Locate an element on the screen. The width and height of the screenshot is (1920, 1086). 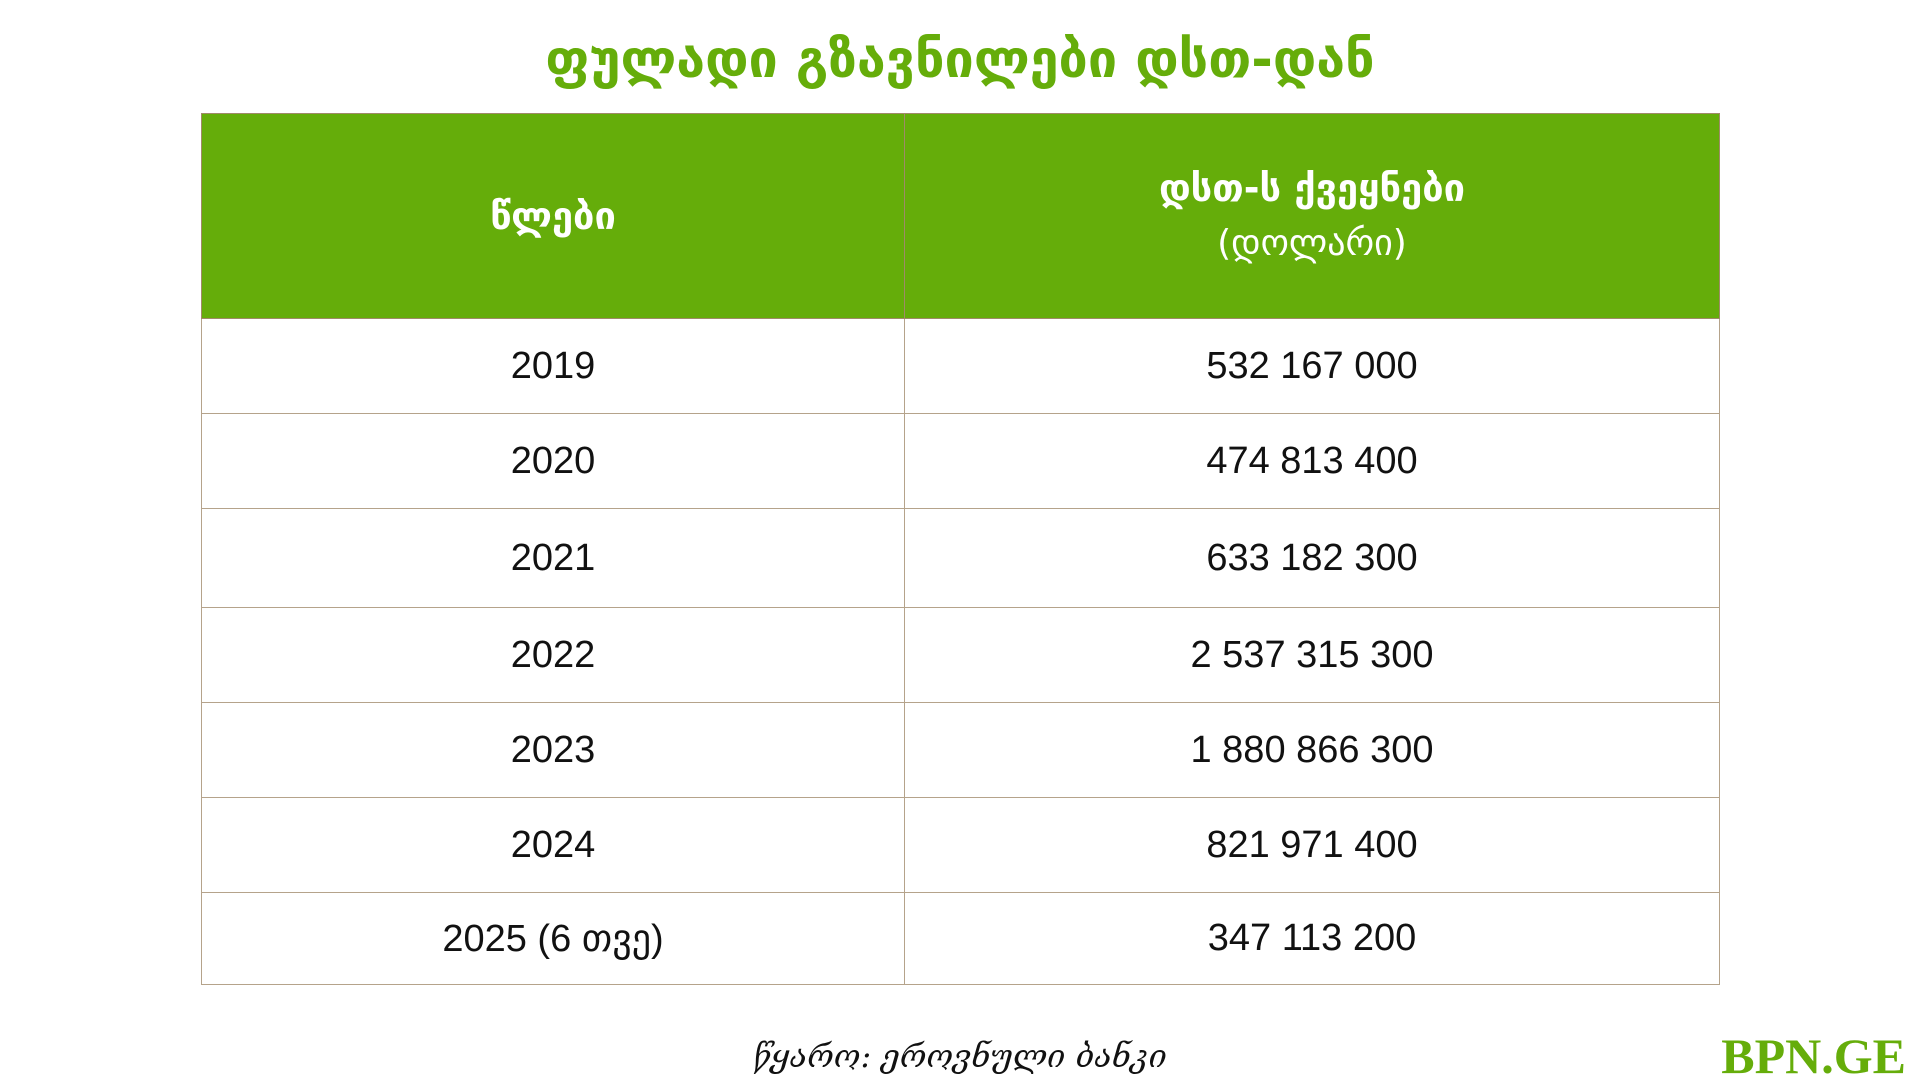
value-cell: 1 880 866 300 is located at coordinates (1312, 750).